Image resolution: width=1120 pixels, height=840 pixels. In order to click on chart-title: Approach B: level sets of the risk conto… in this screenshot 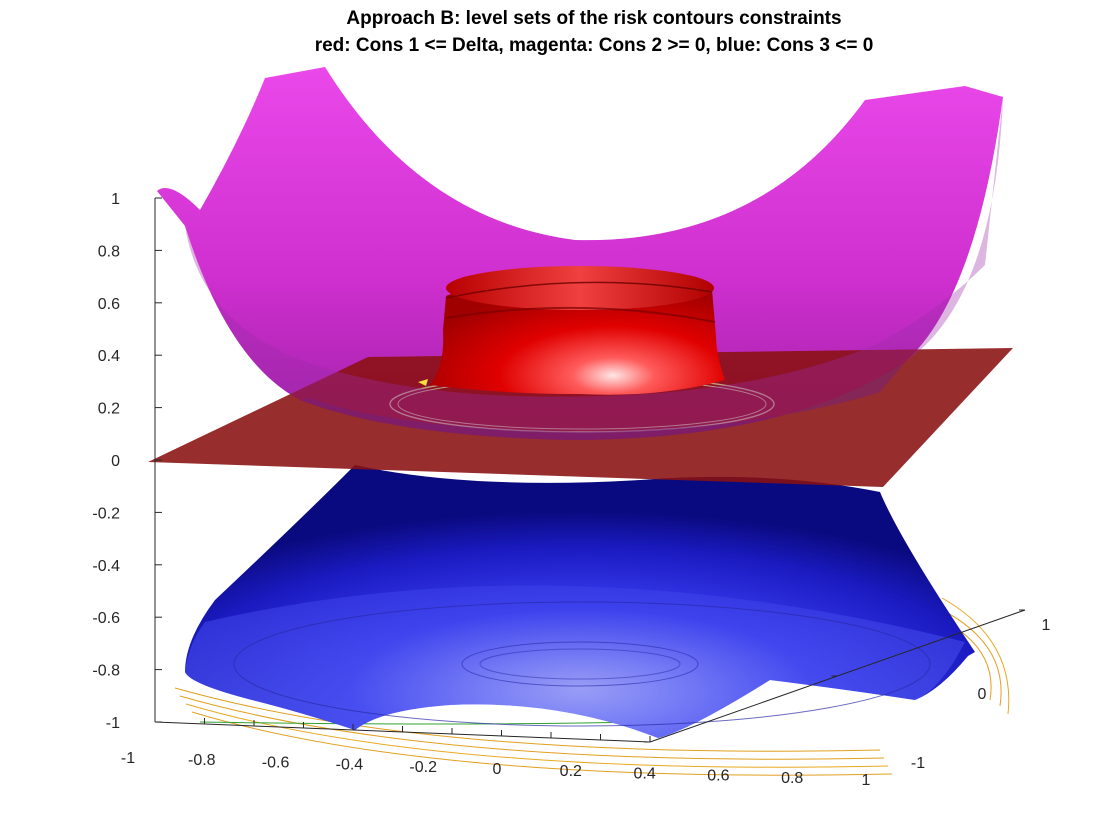, I will do `click(594, 18)`.